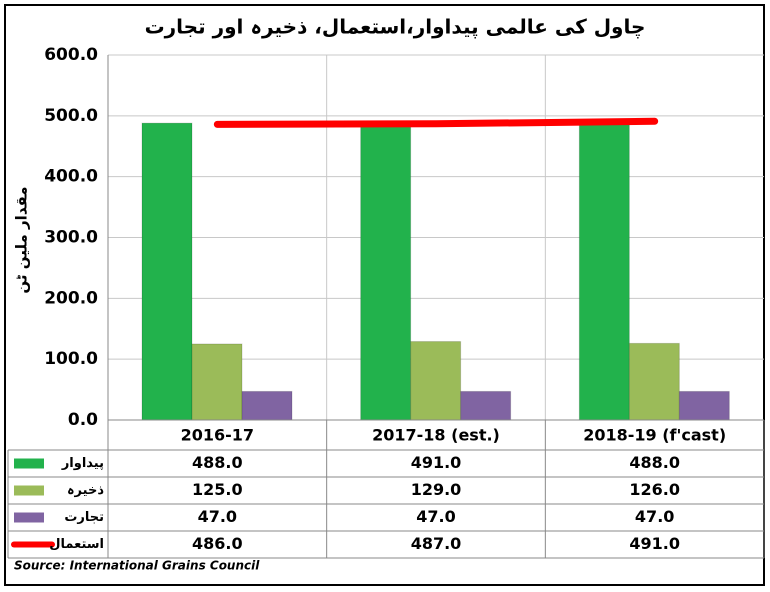 The height and width of the screenshot is (592, 770). Describe the element at coordinates (84, 517) in the screenshot. I see `legend-label: تجارت` at that location.